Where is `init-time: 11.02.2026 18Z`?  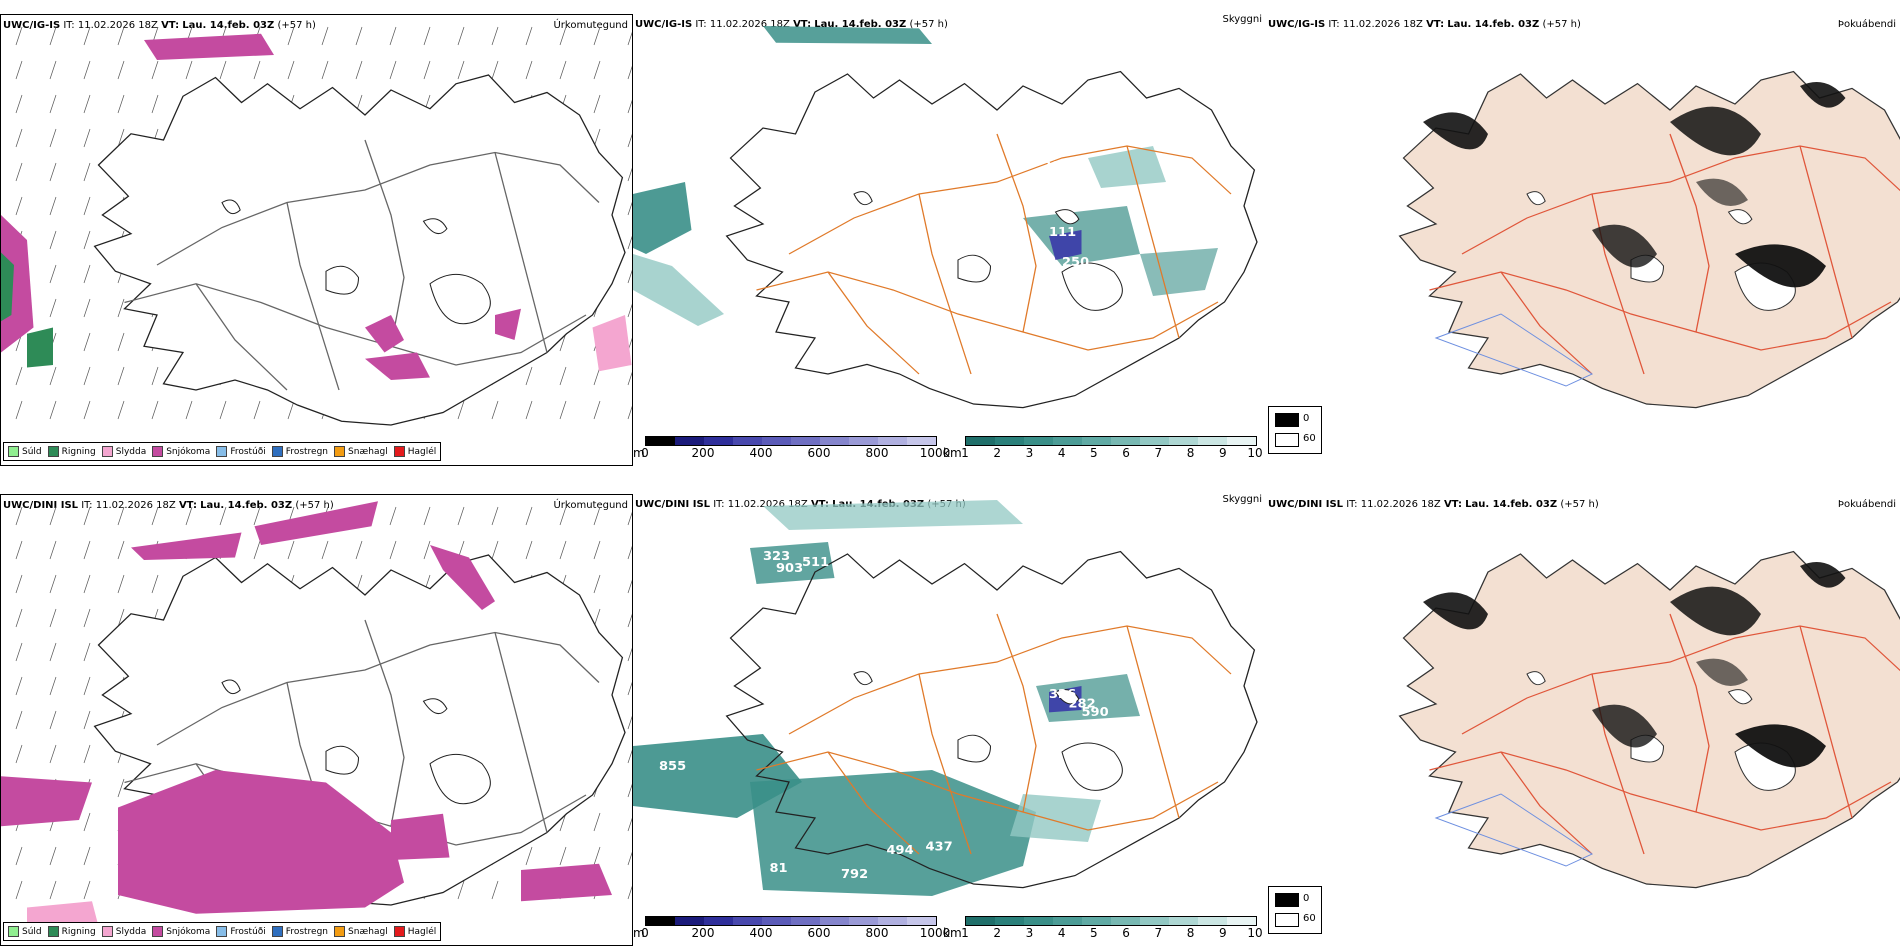
init-time: 11.02.2026 18Z is located at coordinates (749, 24).